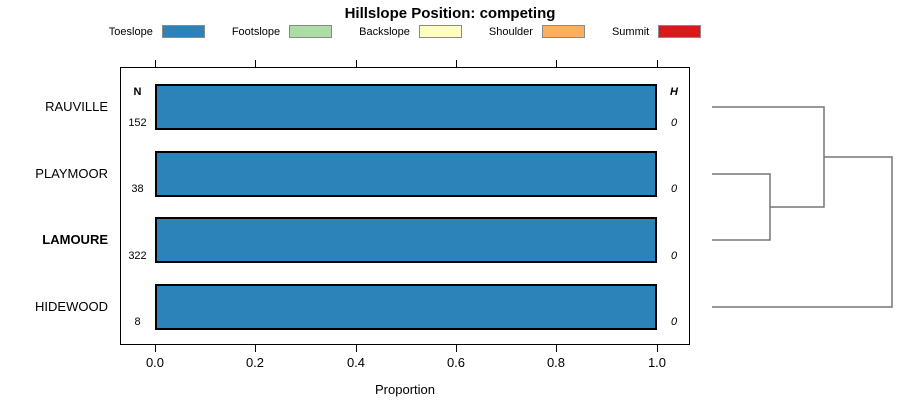 Image resolution: width=900 pixels, height=420 pixels. Describe the element at coordinates (384, 31) in the screenshot. I see `legend-label: Backslope` at that location.